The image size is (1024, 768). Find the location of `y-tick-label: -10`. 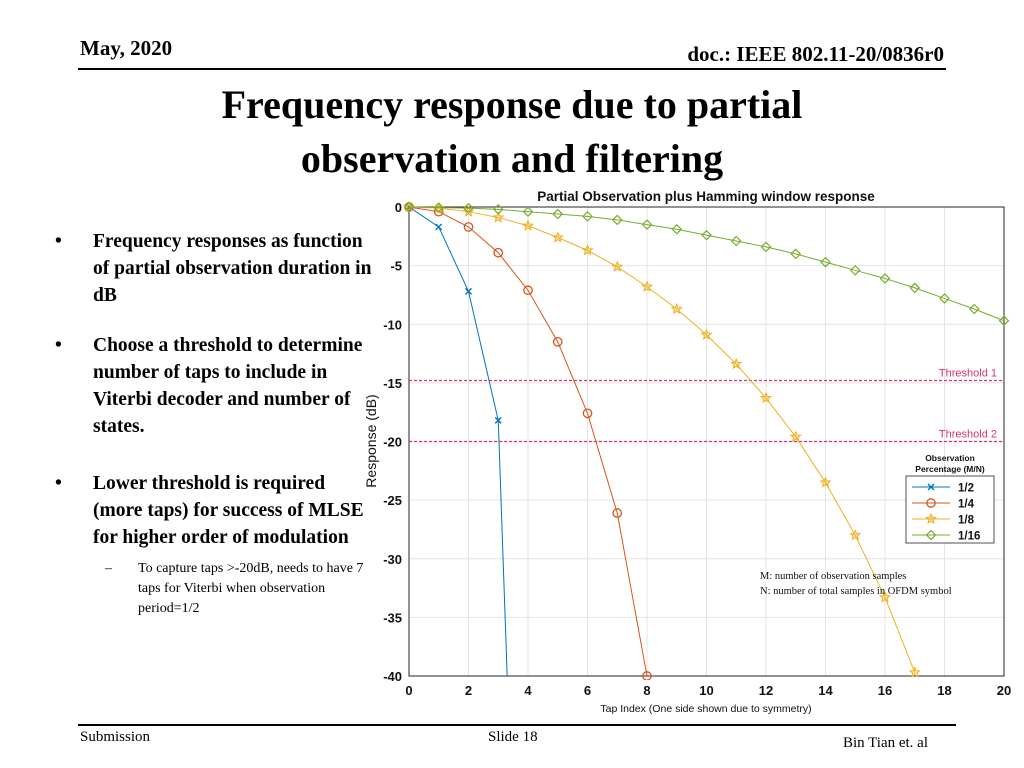

y-tick-label: -10 is located at coordinates (392, 324).